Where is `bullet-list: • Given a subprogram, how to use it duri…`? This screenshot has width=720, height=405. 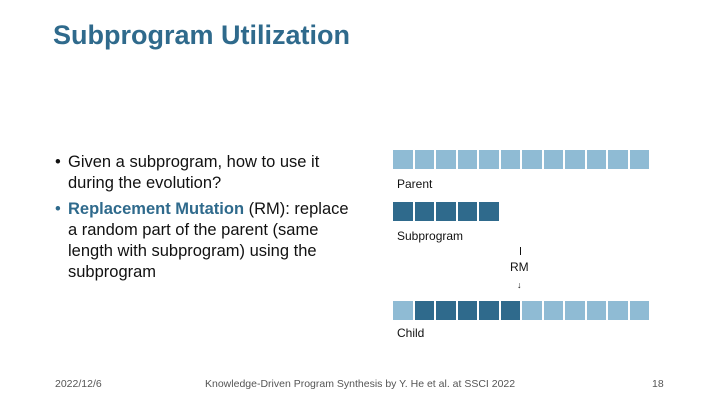
bullet-list: • Given a subprogram, how to use it duri… is located at coordinates (205, 220).